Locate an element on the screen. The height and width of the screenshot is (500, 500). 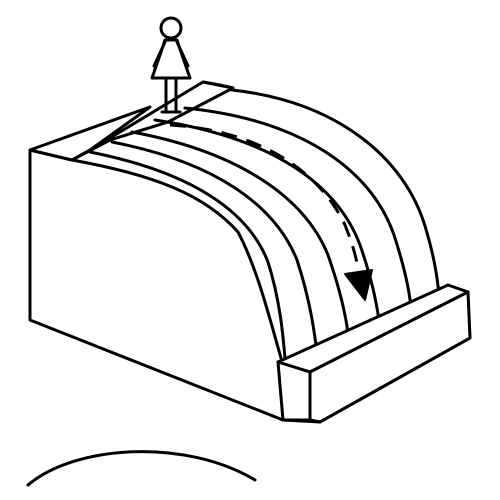
bottom-arc is located at coordinates (141, 468).